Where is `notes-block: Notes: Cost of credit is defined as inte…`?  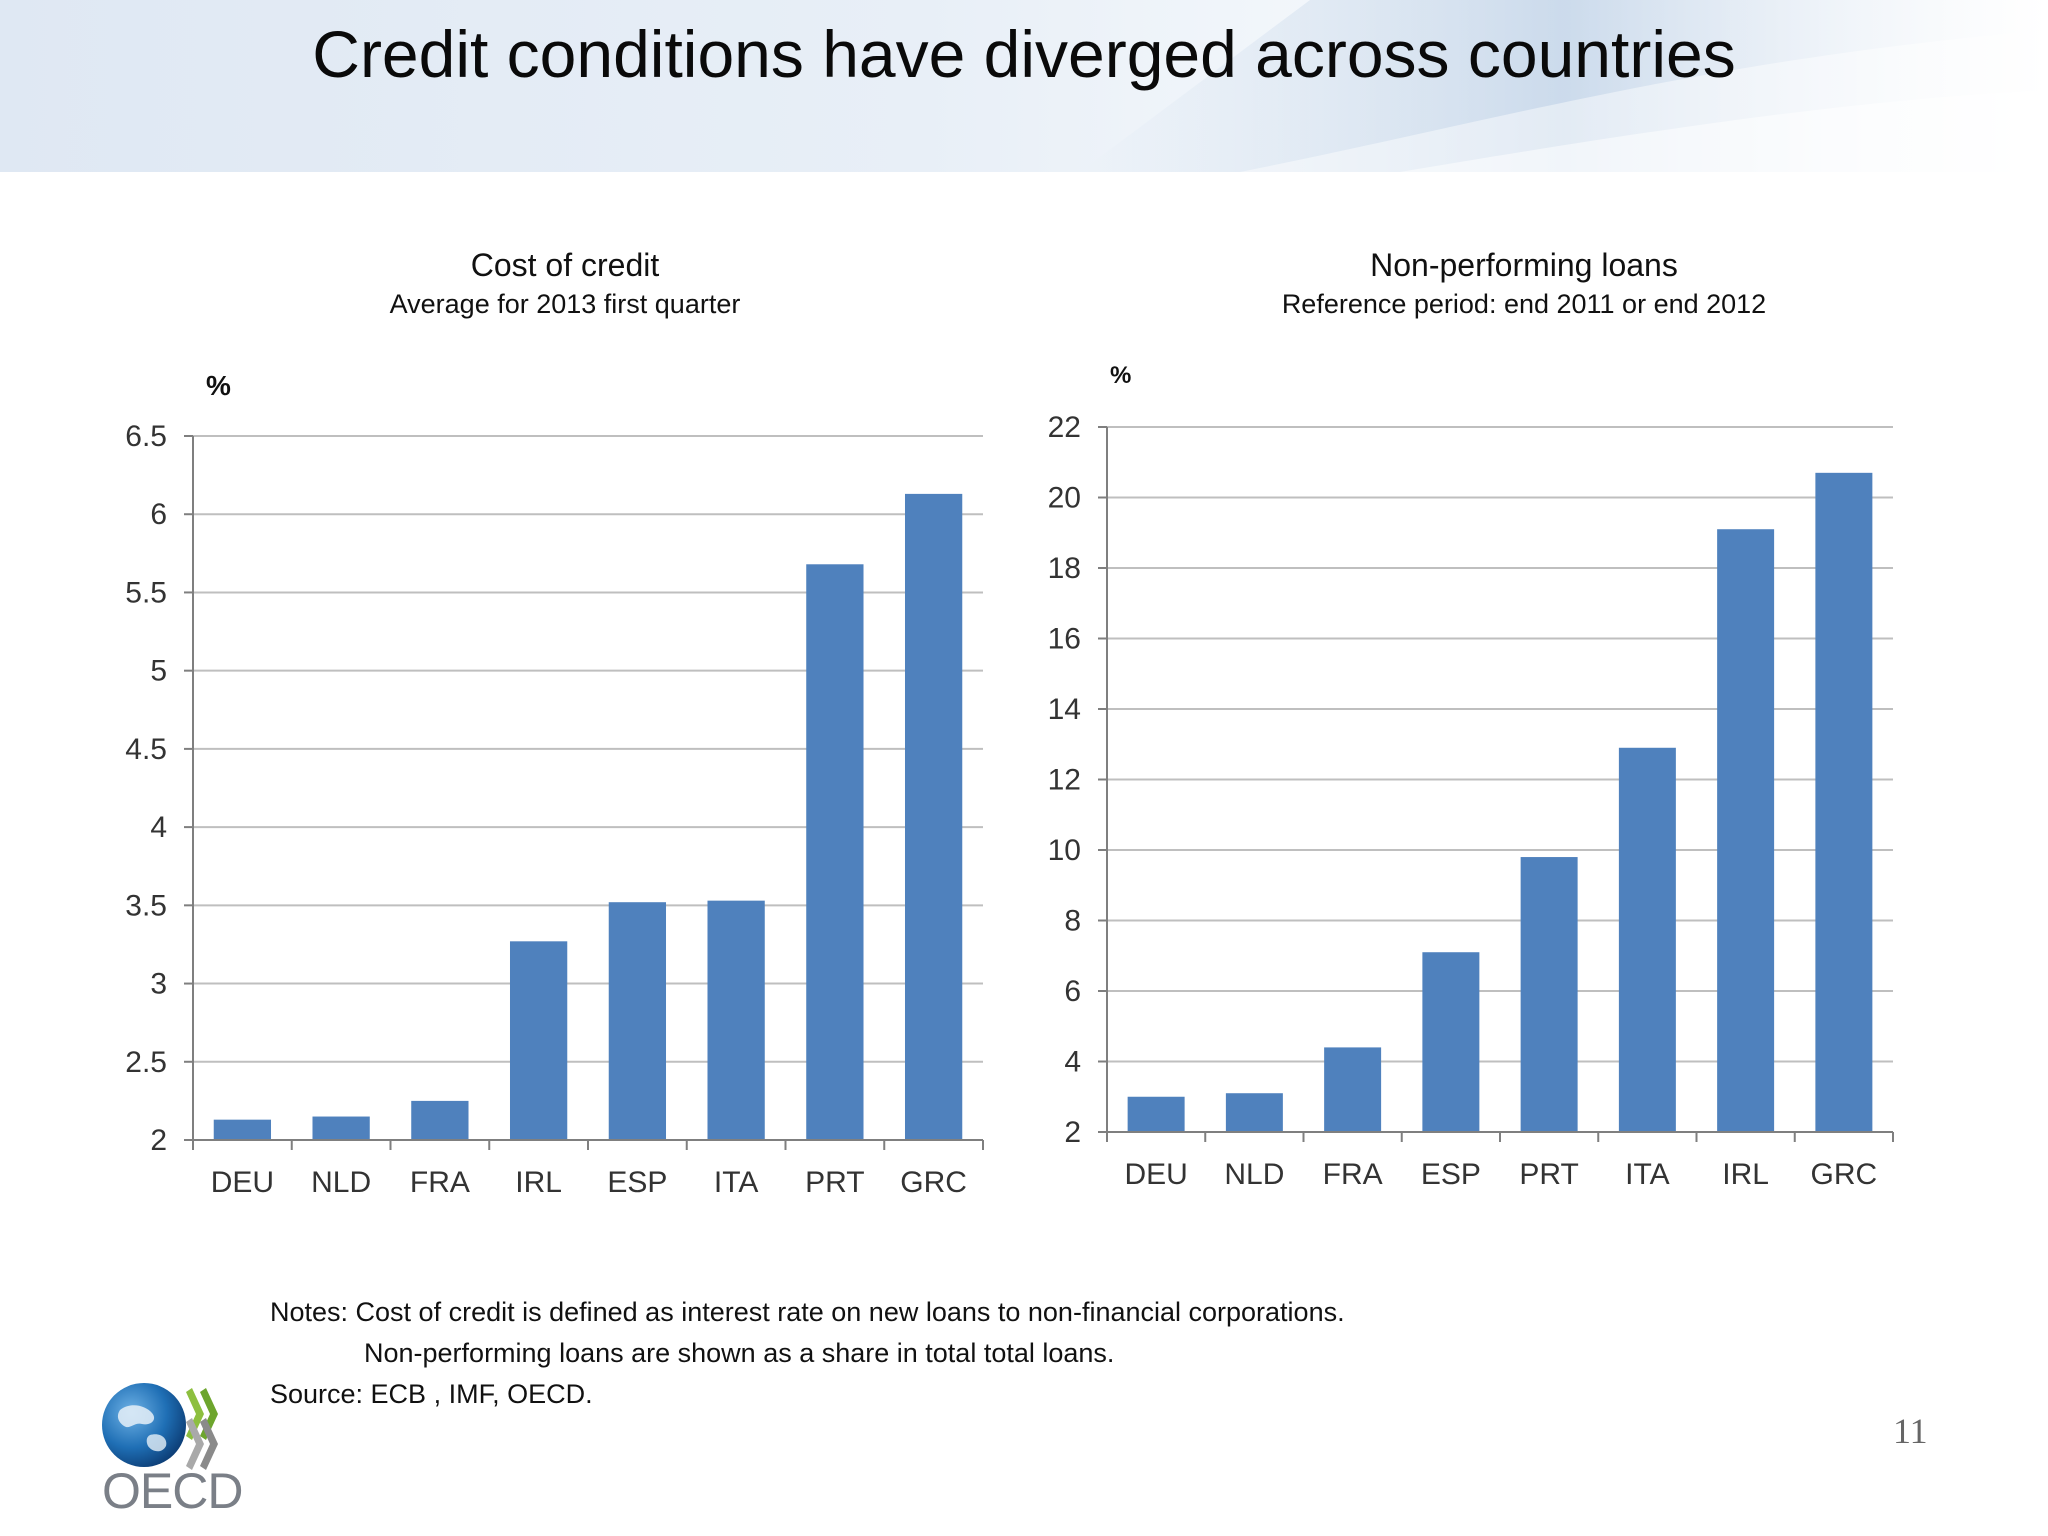
notes-block: Notes: Cost of credit is defined as inte… is located at coordinates (807, 1353).